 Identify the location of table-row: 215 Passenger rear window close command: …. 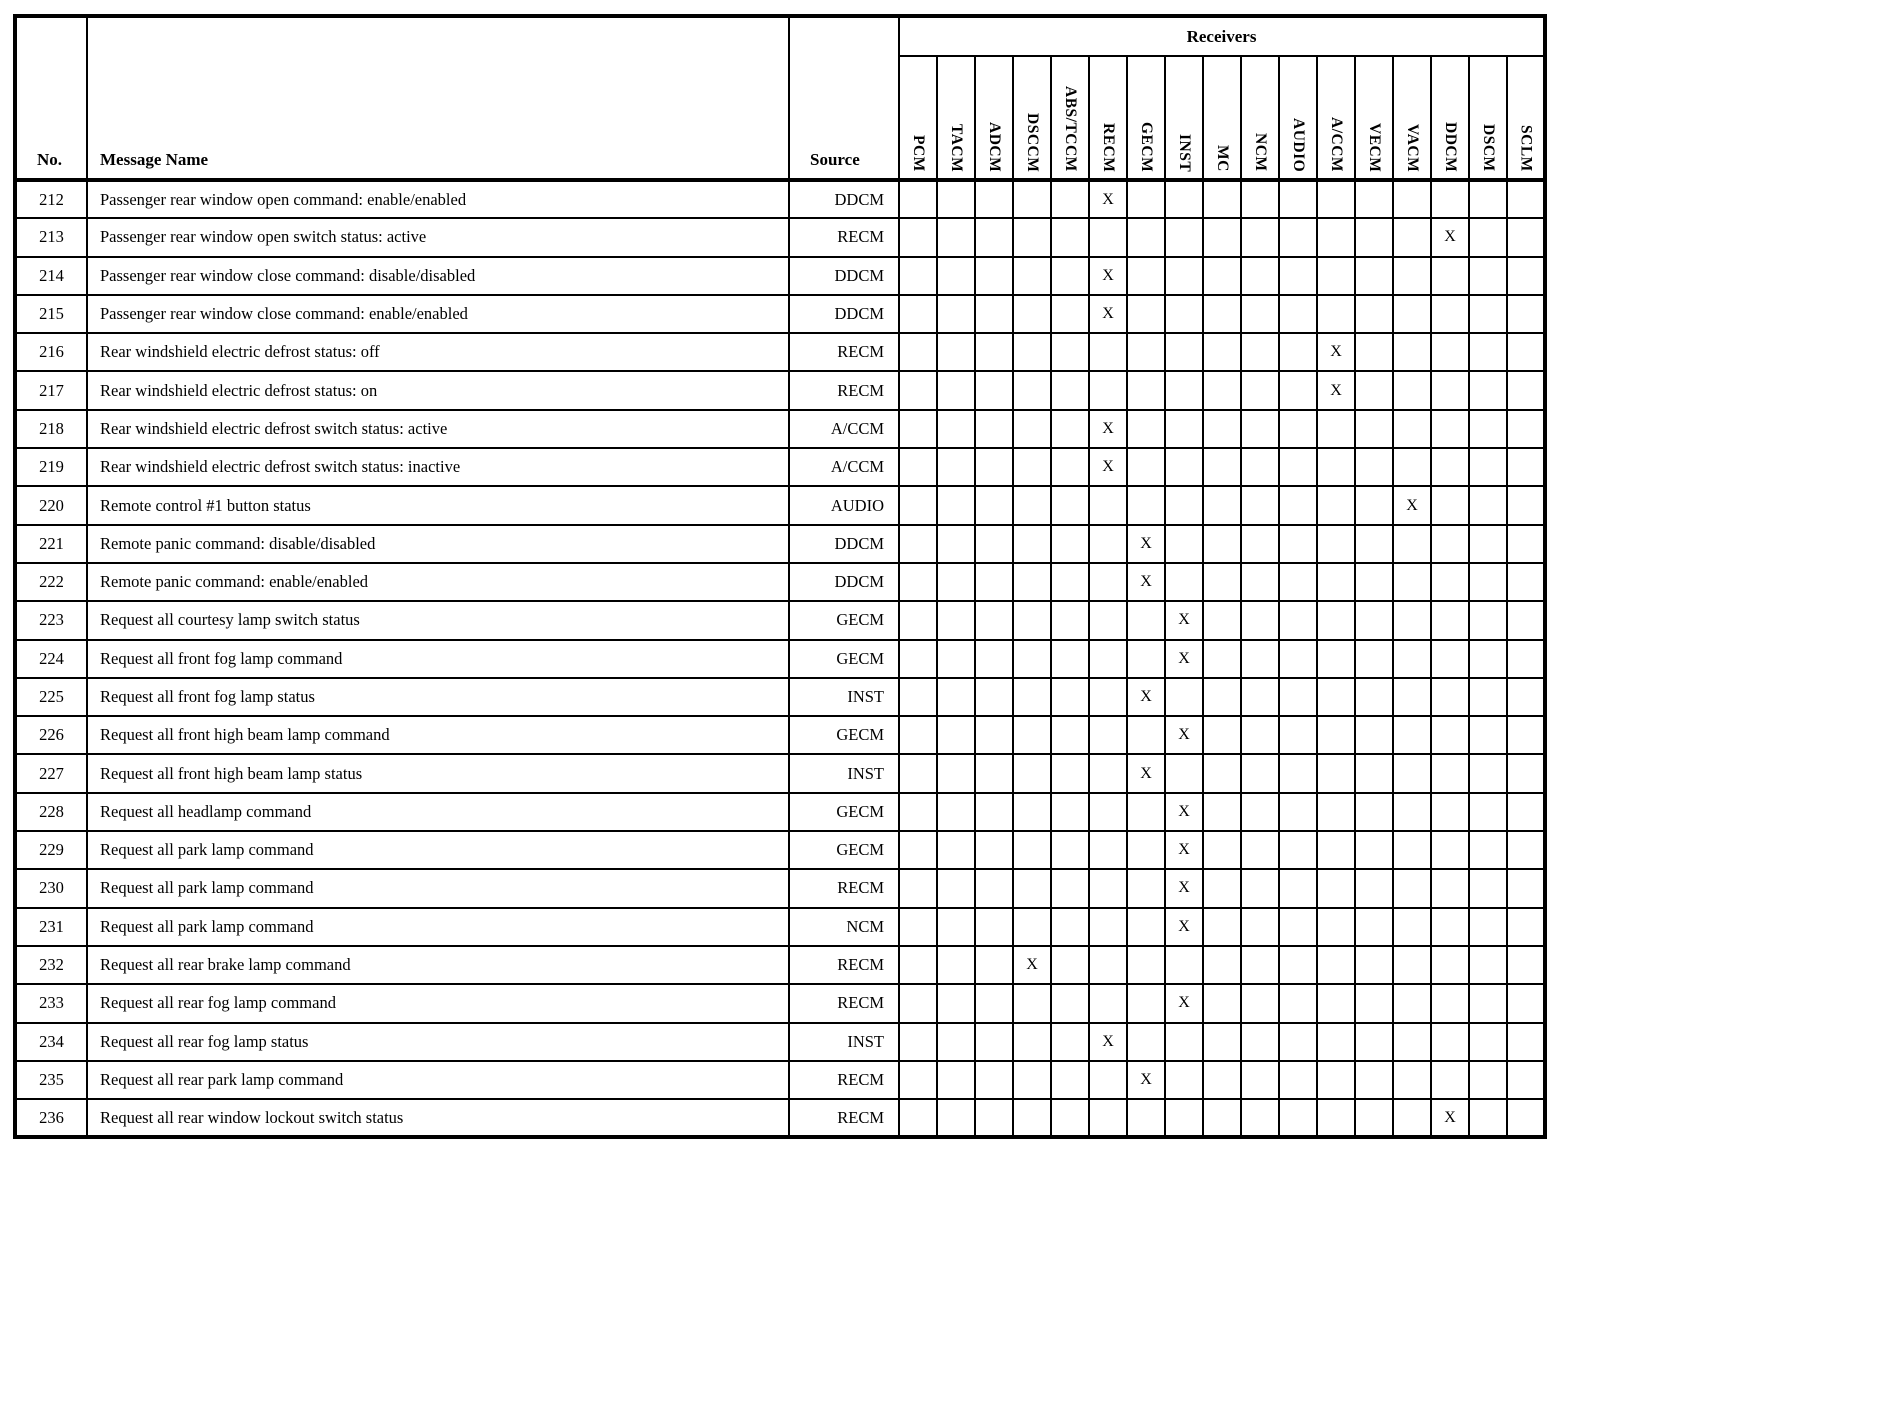
(780, 314).